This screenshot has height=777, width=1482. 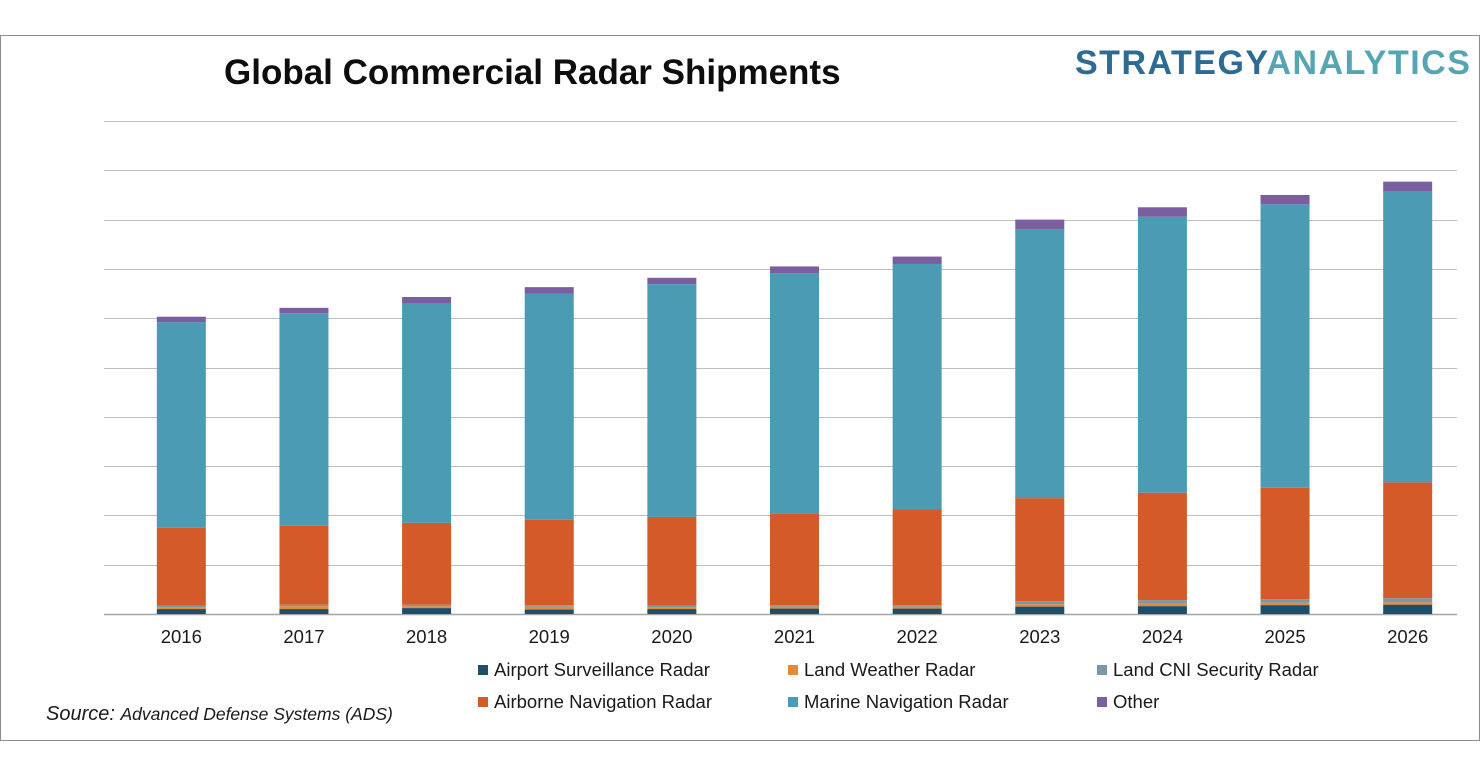 I want to click on x-tick-label: 2020, so click(x=671, y=636).